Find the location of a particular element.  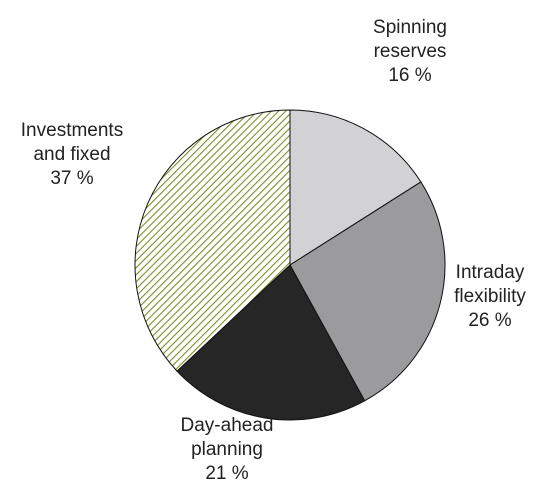

category-label: Day-ahead planning is located at coordinates (227, 437).